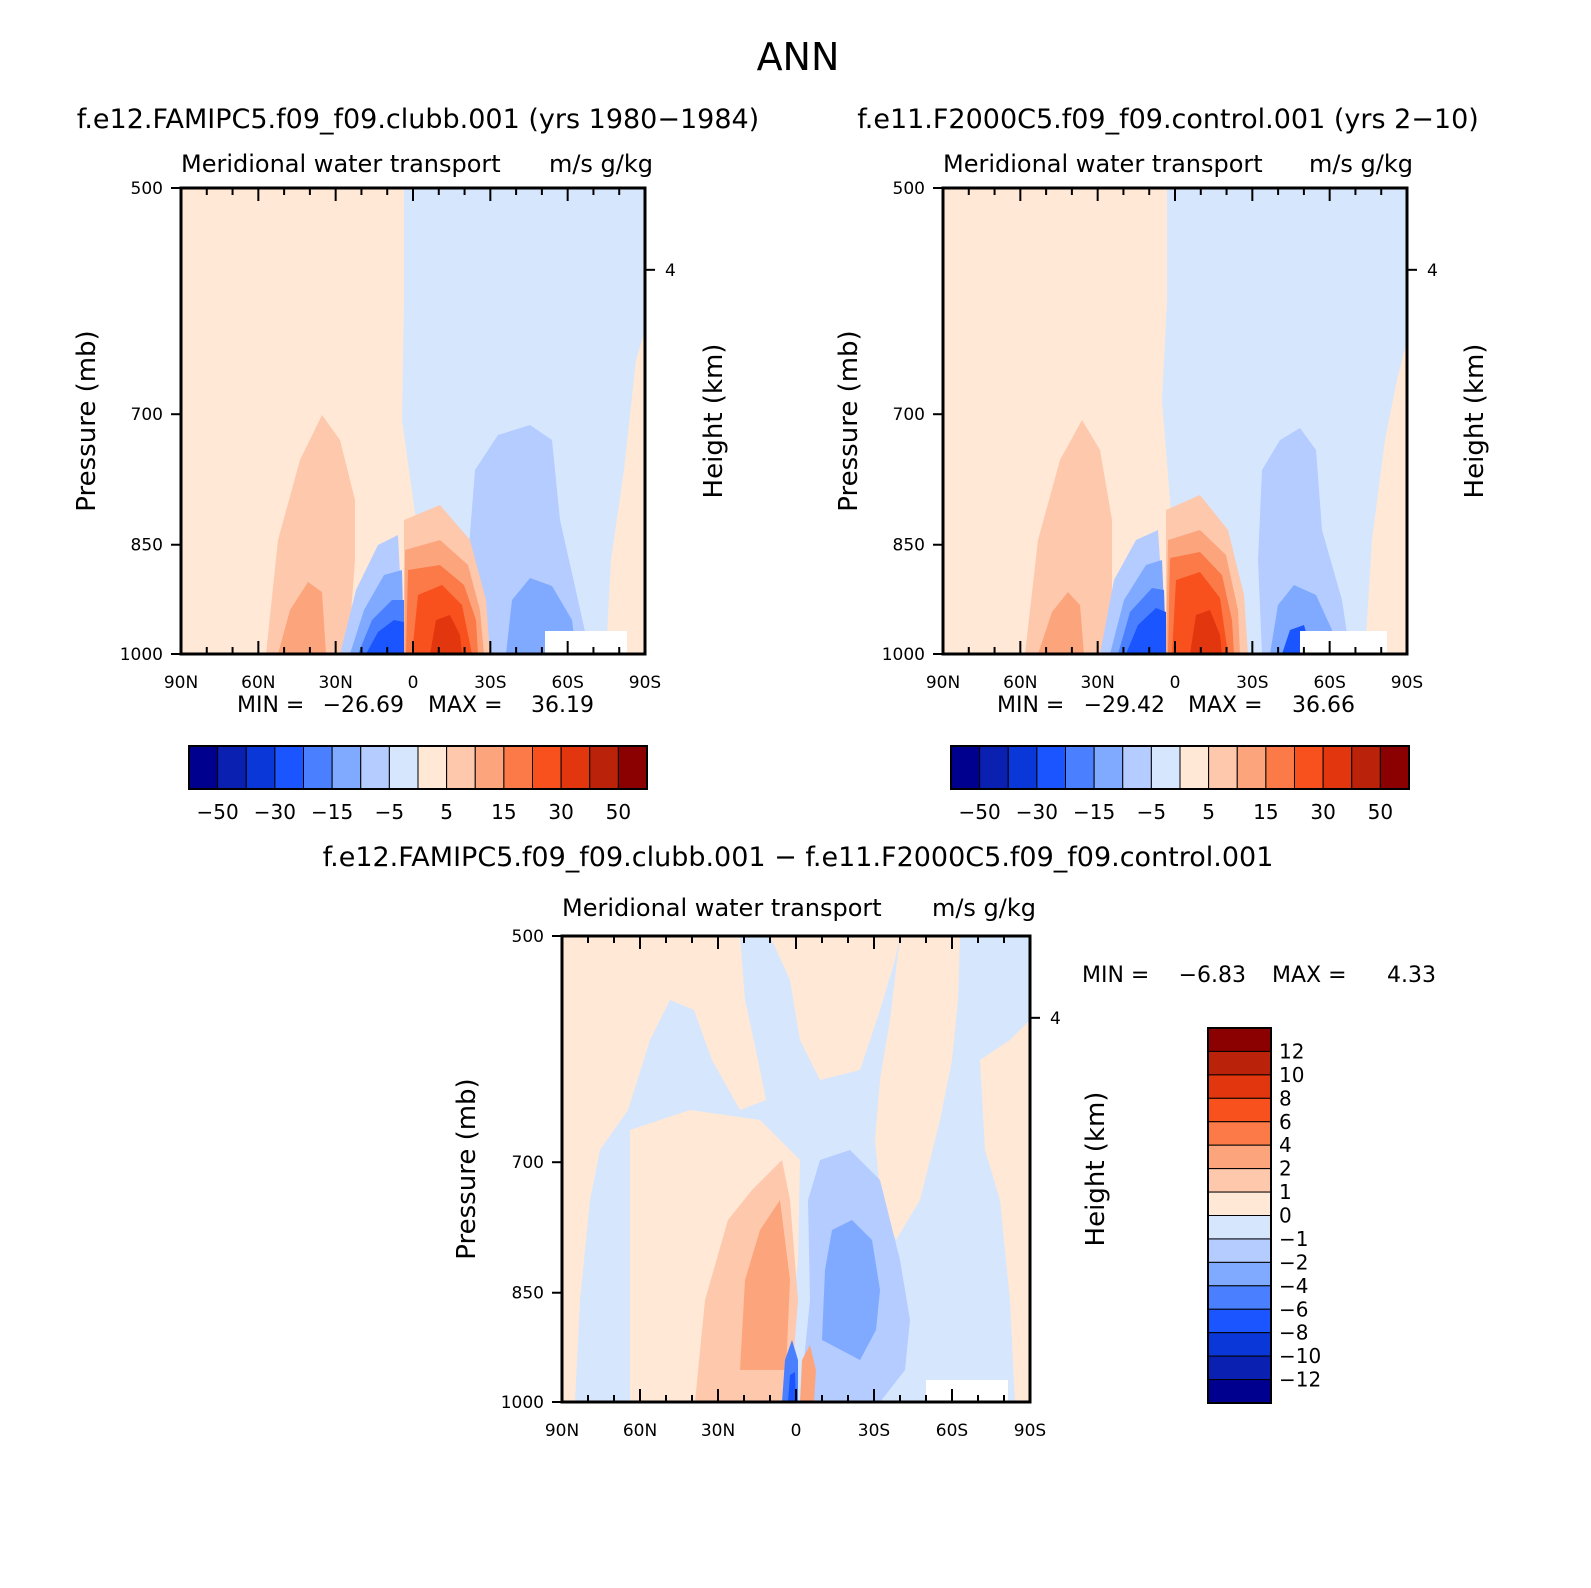 This screenshot has height=1588, width=1591. I want to click on colorbar-label: 50, so click(618, 812).